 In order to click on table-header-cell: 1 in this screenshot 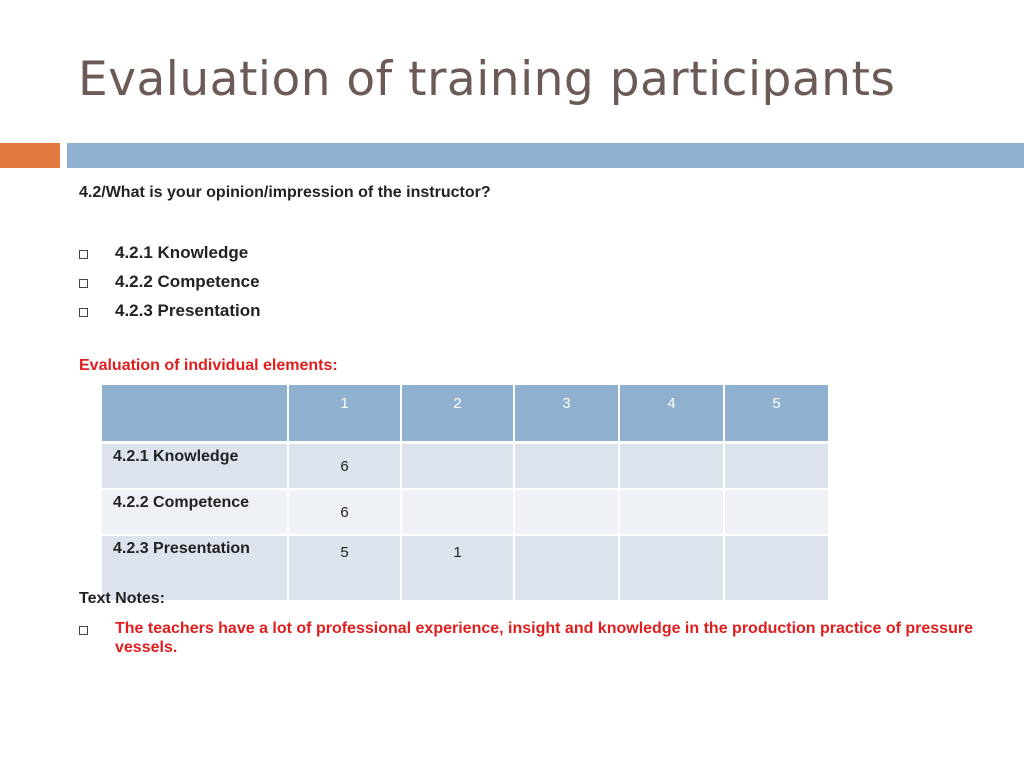, I will do `click(344, 413)`.